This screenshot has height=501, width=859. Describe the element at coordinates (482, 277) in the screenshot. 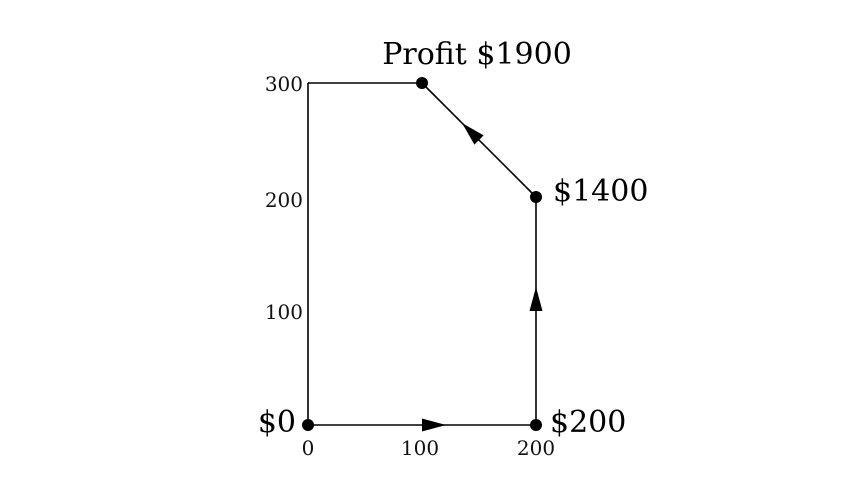

I see `path-arrows` at that location.